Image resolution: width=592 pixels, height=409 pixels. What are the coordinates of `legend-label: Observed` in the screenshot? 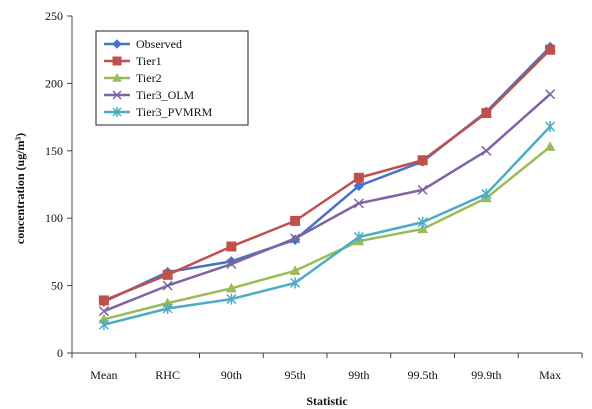 It's located at (159, 44).